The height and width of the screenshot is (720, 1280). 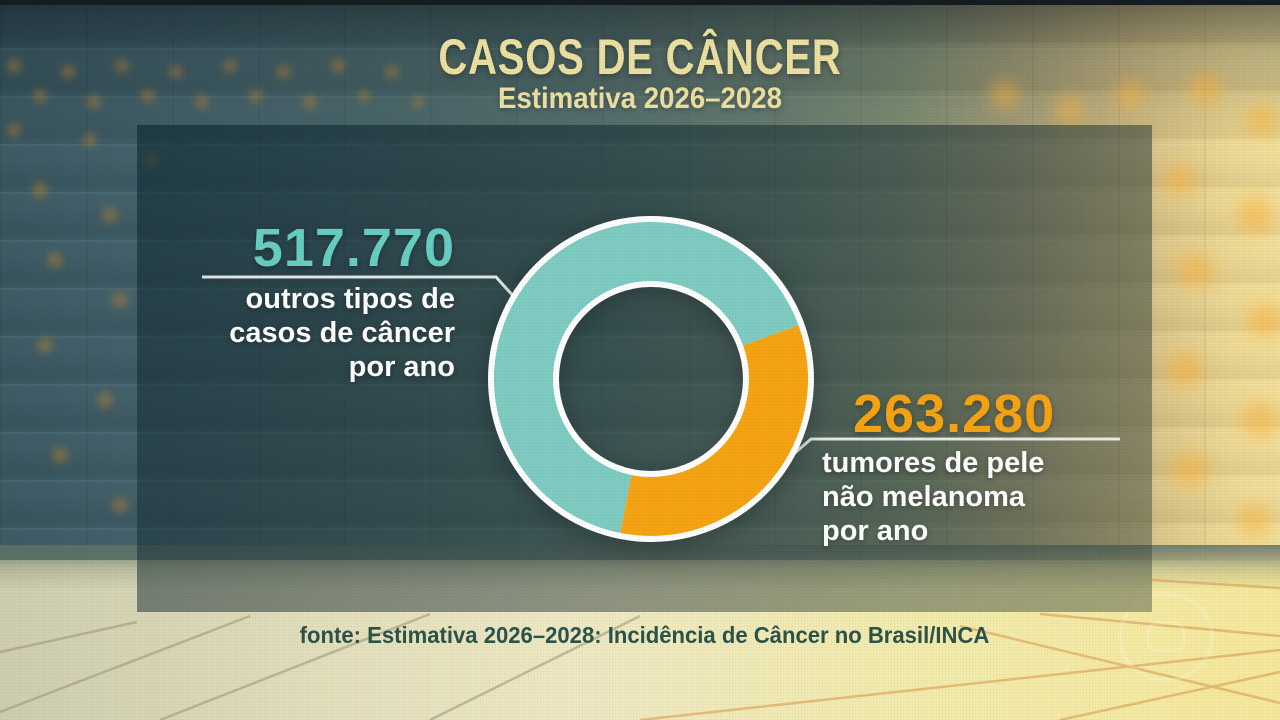 What do you see at coordinates (1135, 305) in the screenshot?
I see `right-warm-glows` at bounding box center [1135, 305].